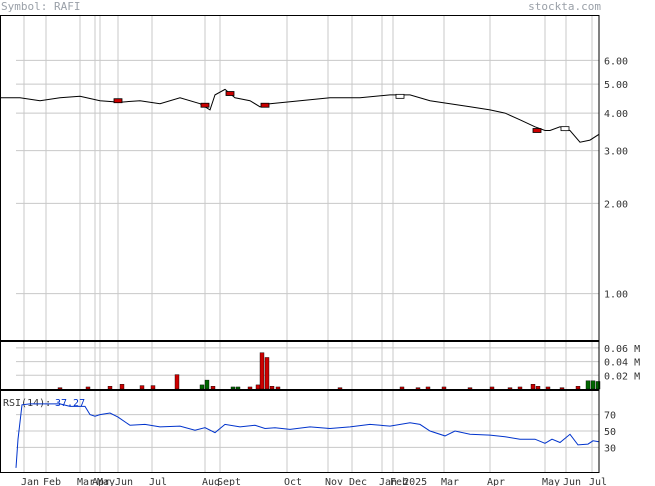 The image size is (655, 486). I want to click on price-tick-label: 1.00, so click(616, 295).